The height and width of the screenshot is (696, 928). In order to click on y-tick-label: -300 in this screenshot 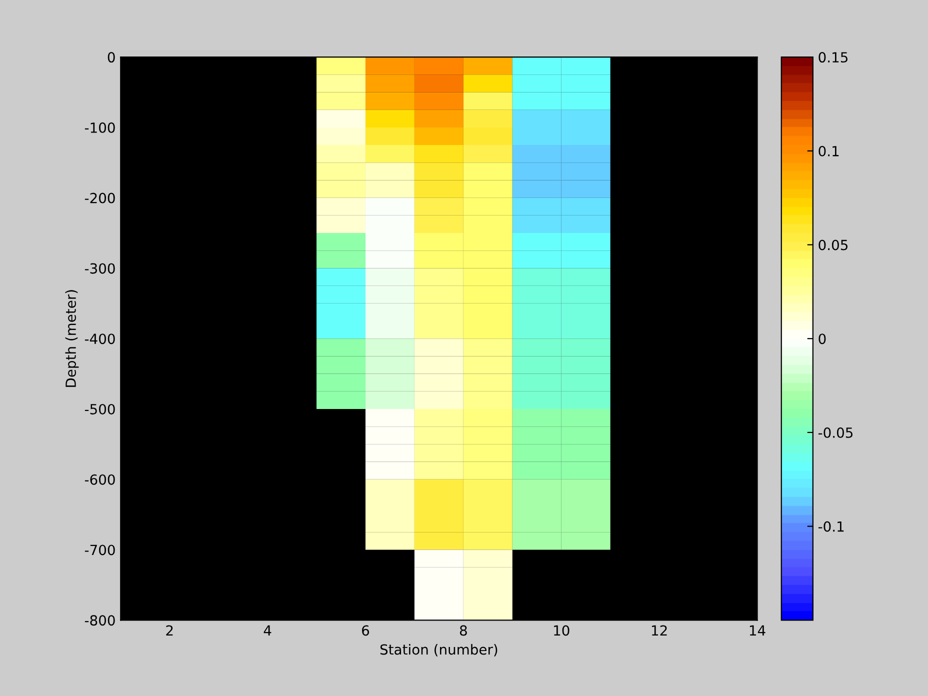, I will do `click(99, 268)`.